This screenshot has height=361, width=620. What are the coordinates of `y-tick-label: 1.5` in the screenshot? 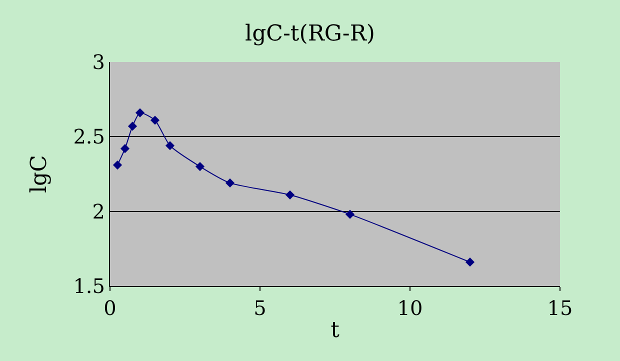 It's located at (89, 286).